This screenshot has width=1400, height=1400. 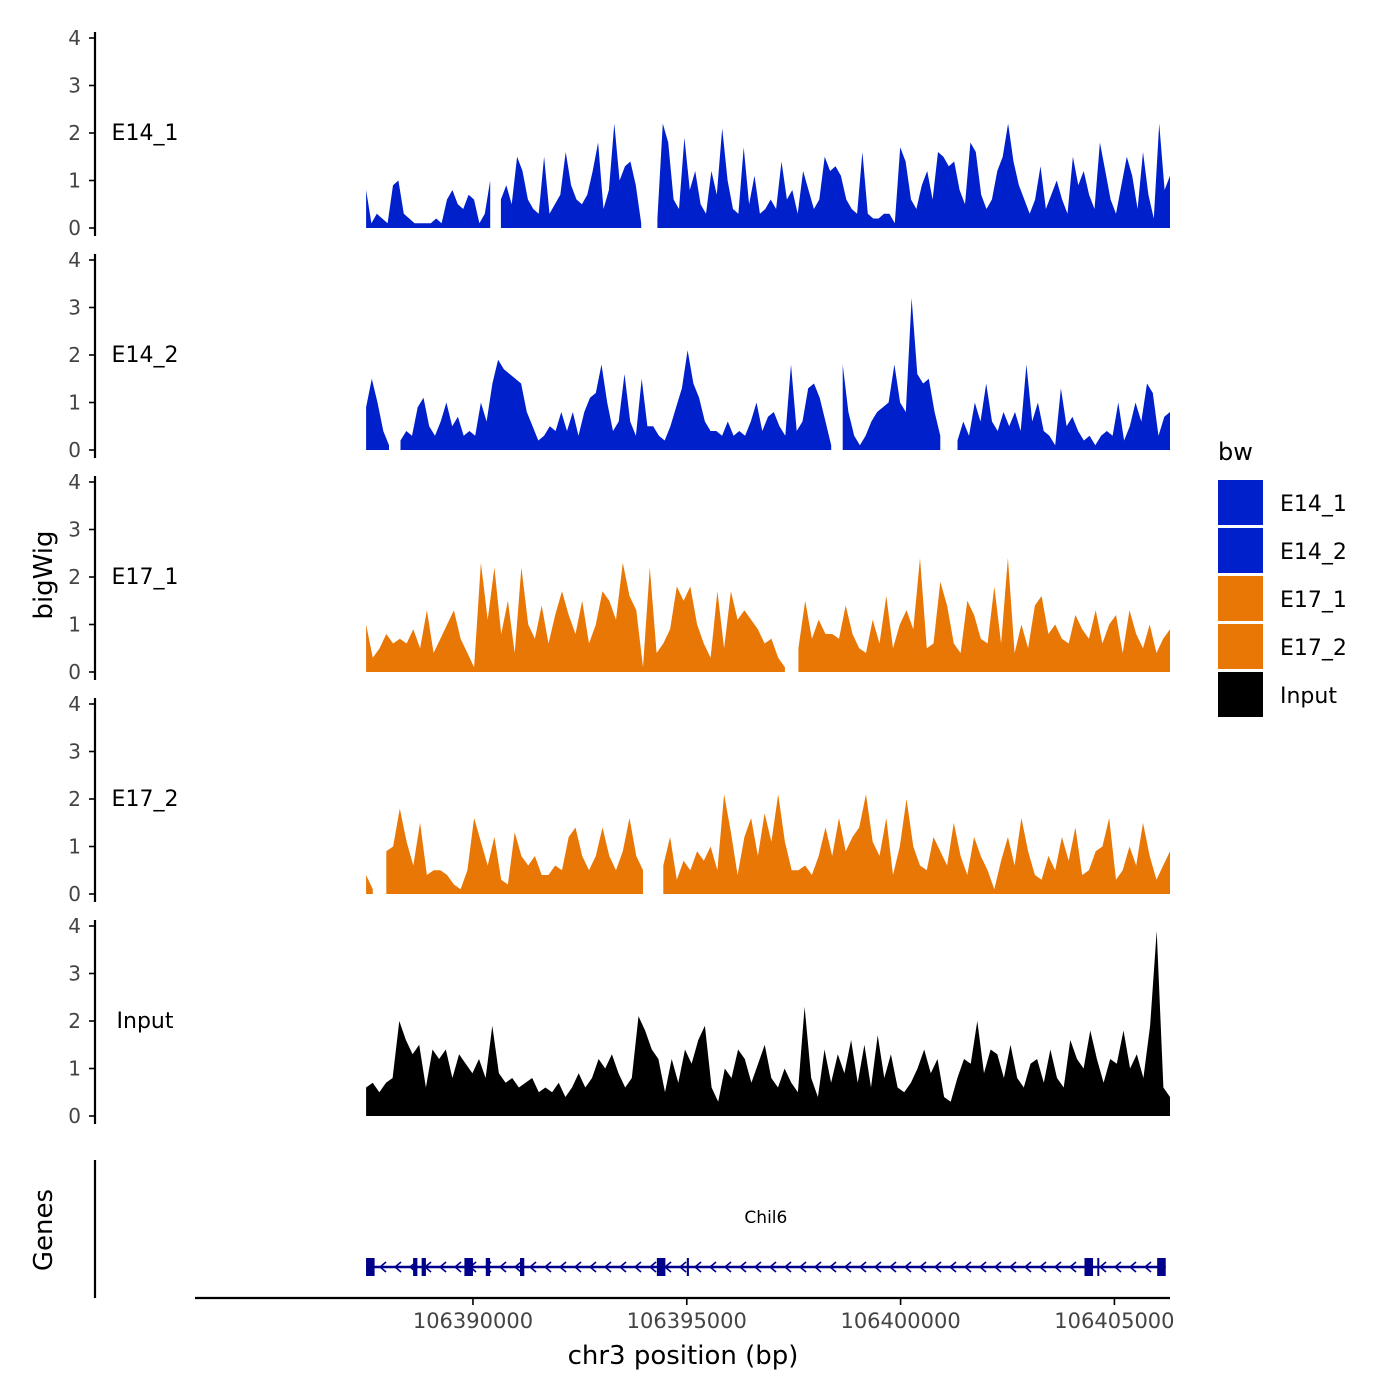 I want to click on genes-panel: Chil6, so click(x=629, y=1229).